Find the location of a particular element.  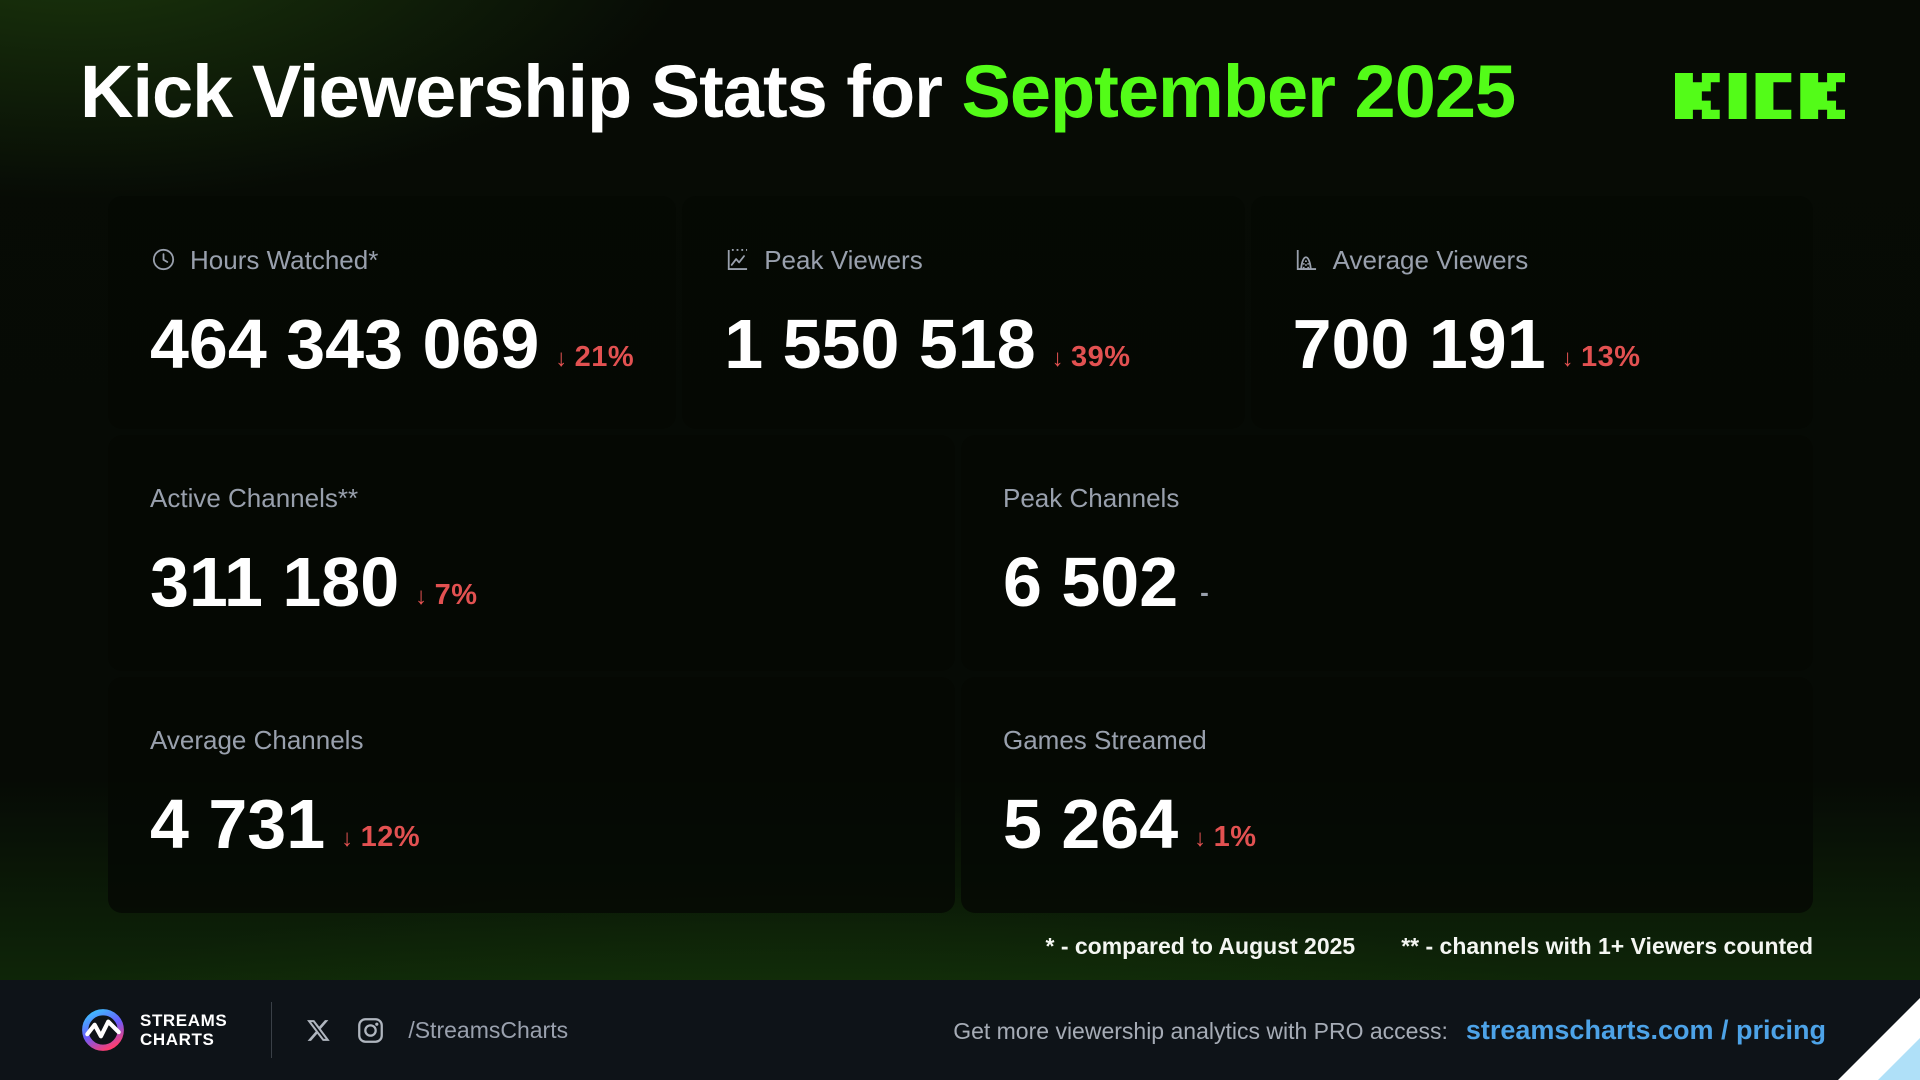

footnote-channels: ** - channels with 1+ Viewers counted is located at coordinates (1607, 946).